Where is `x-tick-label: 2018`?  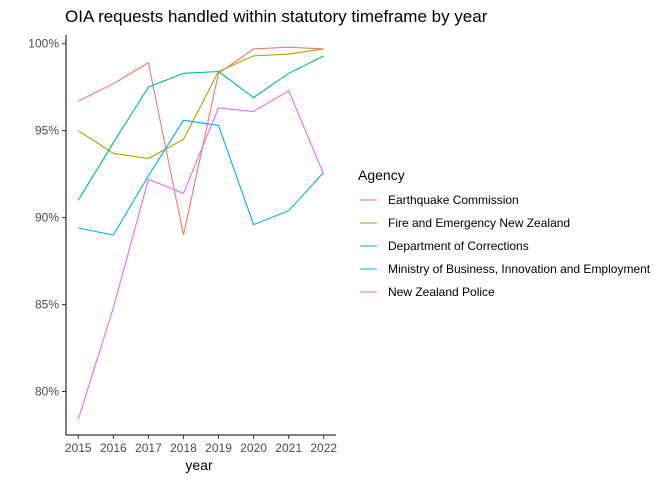 x-tick-label: 2018 is located at coordinates (183, 448).